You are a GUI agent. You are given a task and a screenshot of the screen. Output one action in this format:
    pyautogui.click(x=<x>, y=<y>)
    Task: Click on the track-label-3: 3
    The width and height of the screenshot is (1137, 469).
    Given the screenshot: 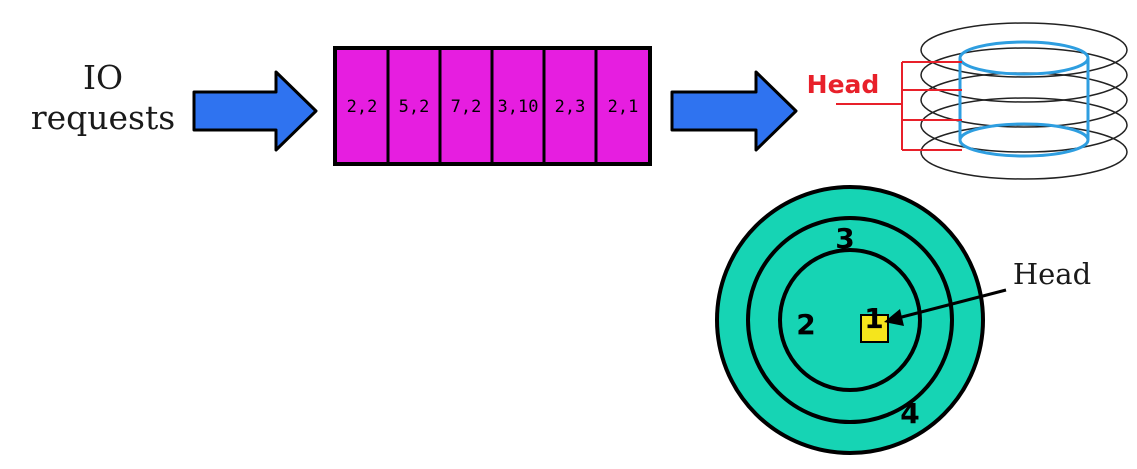 What is the action you would take?
    pyautogui.click(x=844, y=238)
    